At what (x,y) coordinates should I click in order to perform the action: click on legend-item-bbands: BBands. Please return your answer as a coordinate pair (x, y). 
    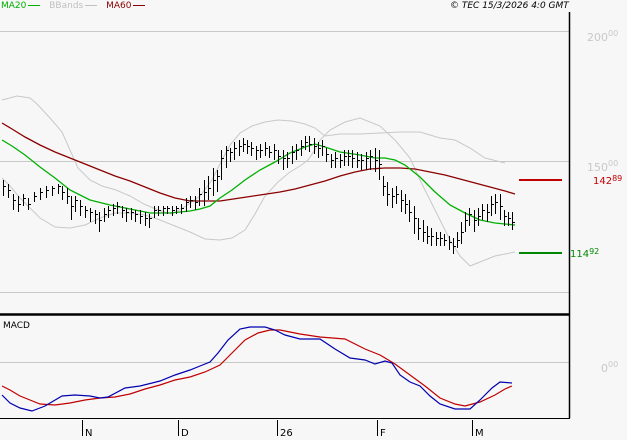
    Looking at the image, I should click on (74, 6).